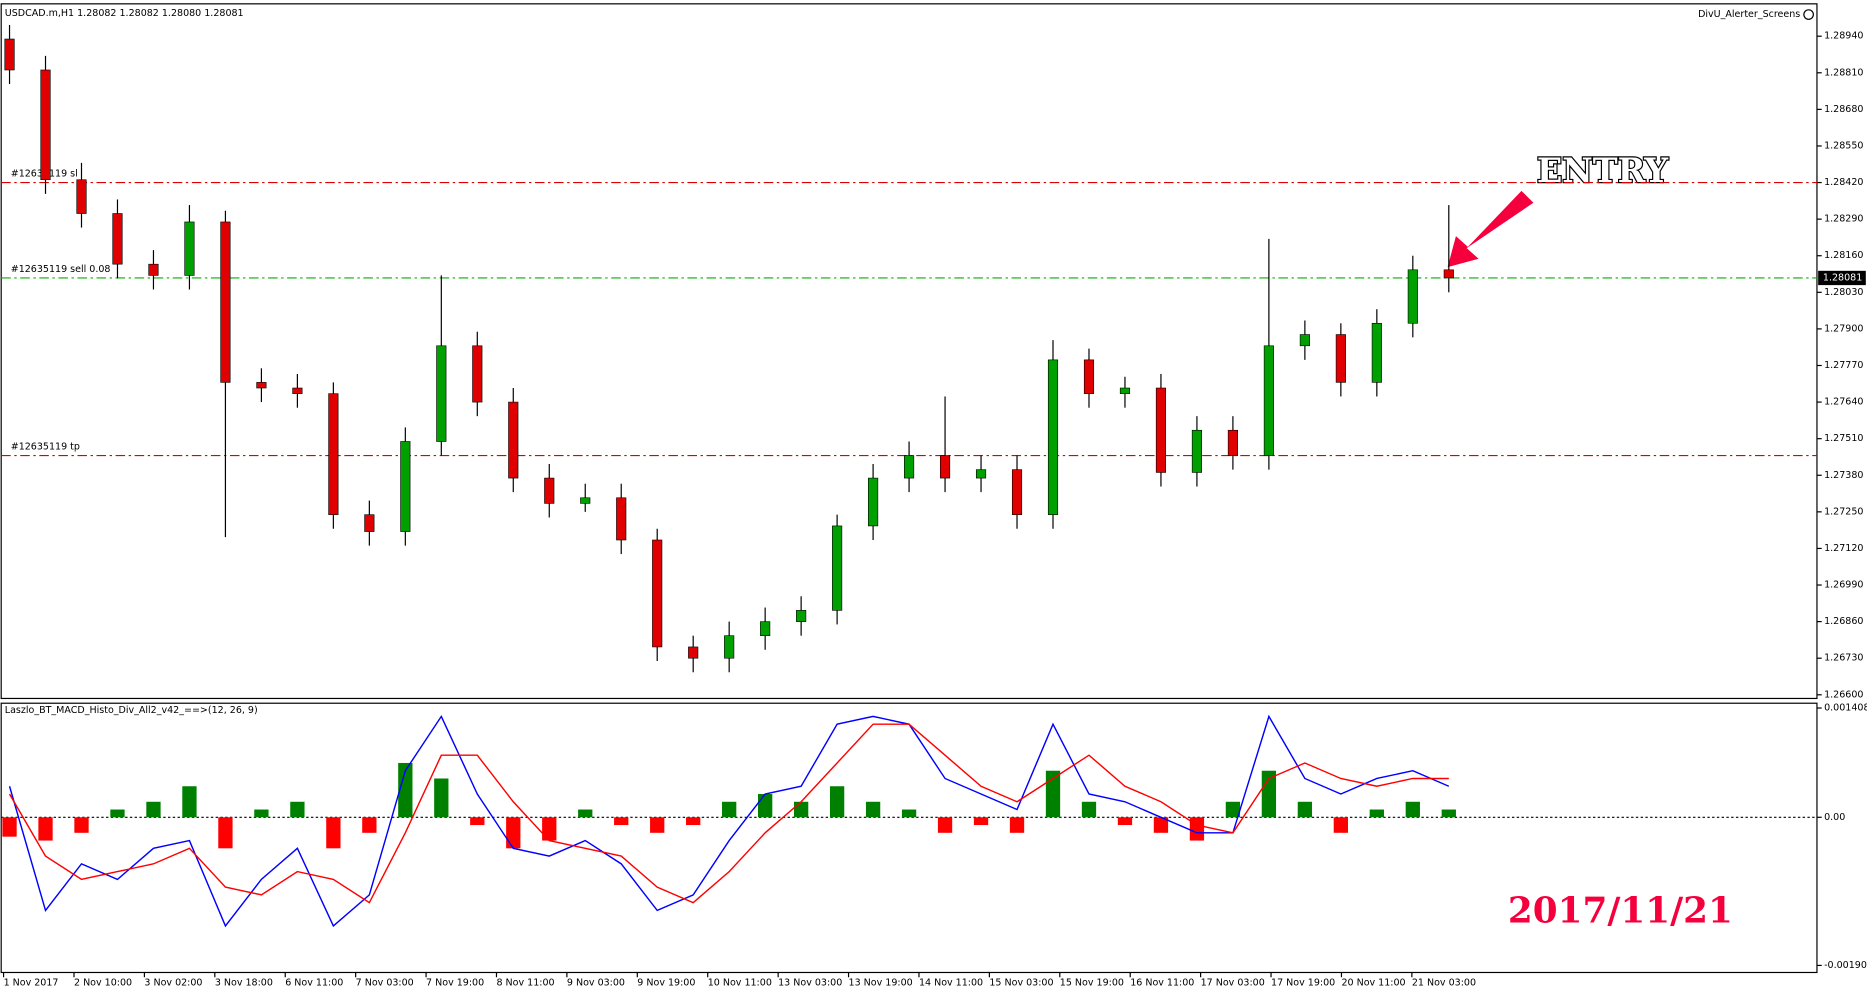  Describe the element at coordinates (314, 983) in the screenshot. I see `x-tick-label: 6 Nov 11:00` at that location.